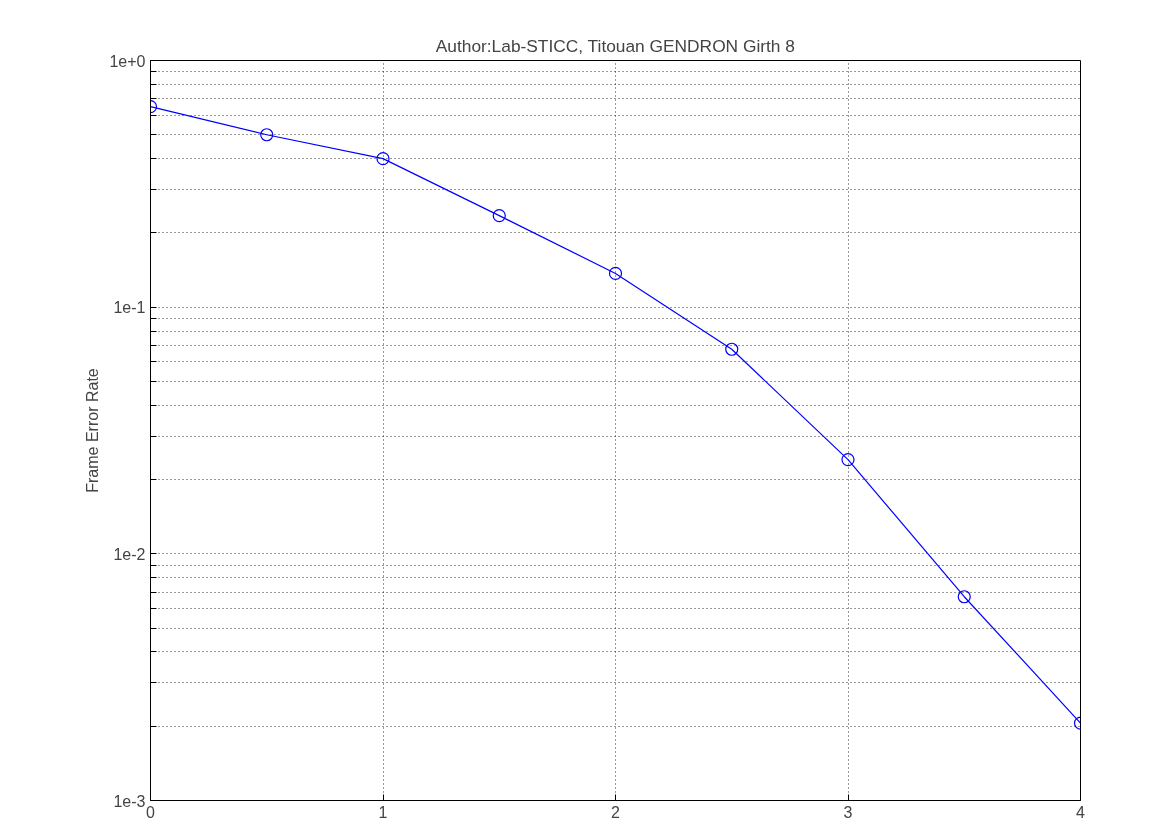 The height and width of the screenshot is (835, 1175). I want to click on x-tick-label: 4, so click(1081, 812).